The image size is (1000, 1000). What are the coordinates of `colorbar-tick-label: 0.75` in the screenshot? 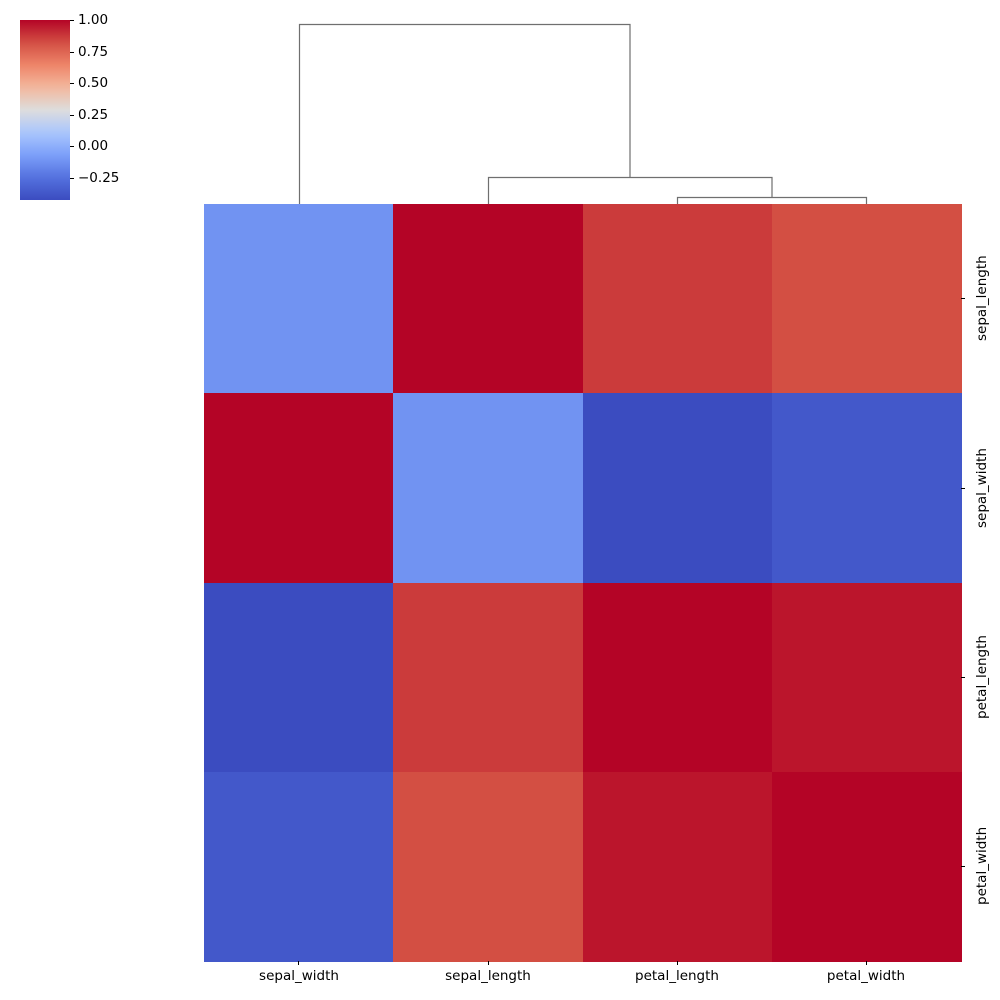 It's located at (93, 52).